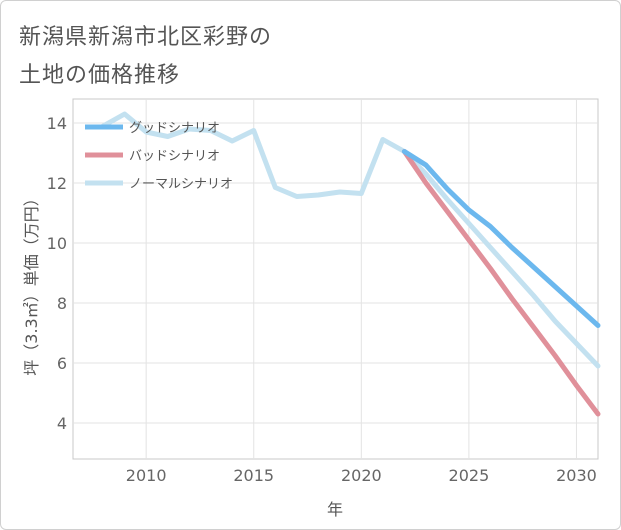 The image size is (621, 530). I want to click on y-tick-label-10: 10, so click(57, 243).